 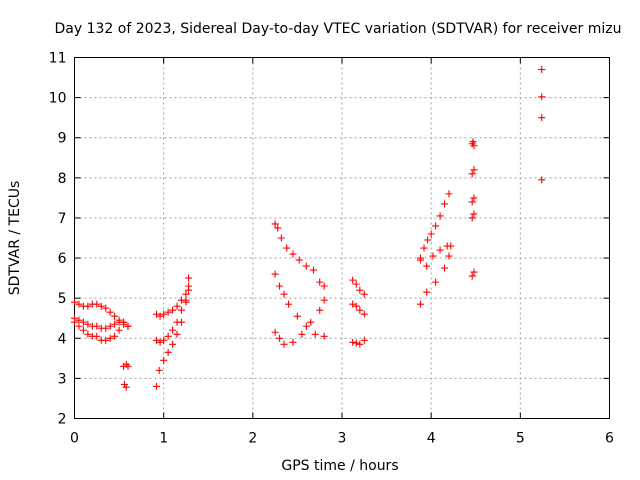 I want to click on x-tick-label: 1, so click(x=163, y=439).